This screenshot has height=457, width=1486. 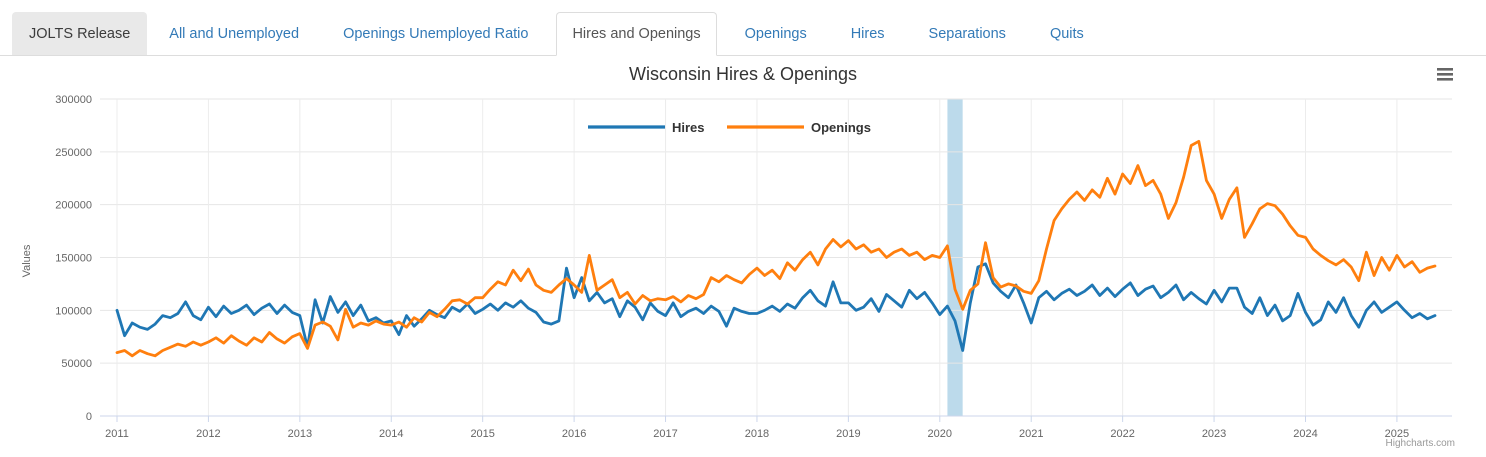 I want to click on tab-label: All and Unemployed, so click(x=234, y=33).